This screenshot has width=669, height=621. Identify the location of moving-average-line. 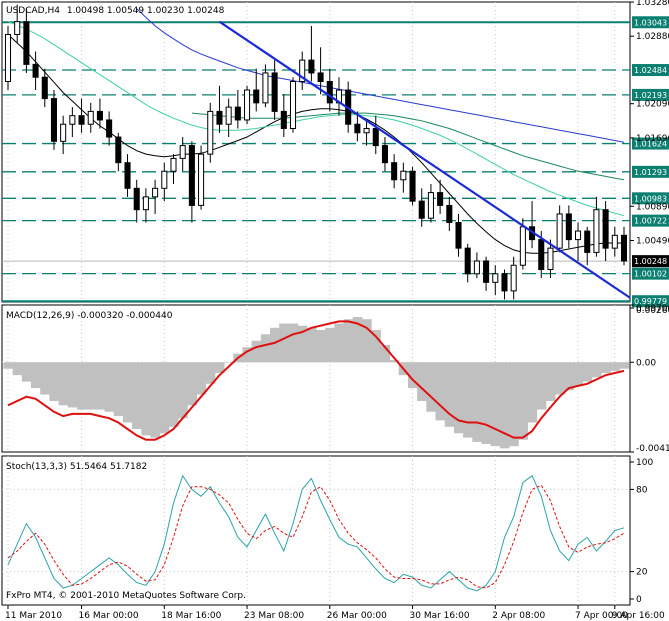
(408, 146).